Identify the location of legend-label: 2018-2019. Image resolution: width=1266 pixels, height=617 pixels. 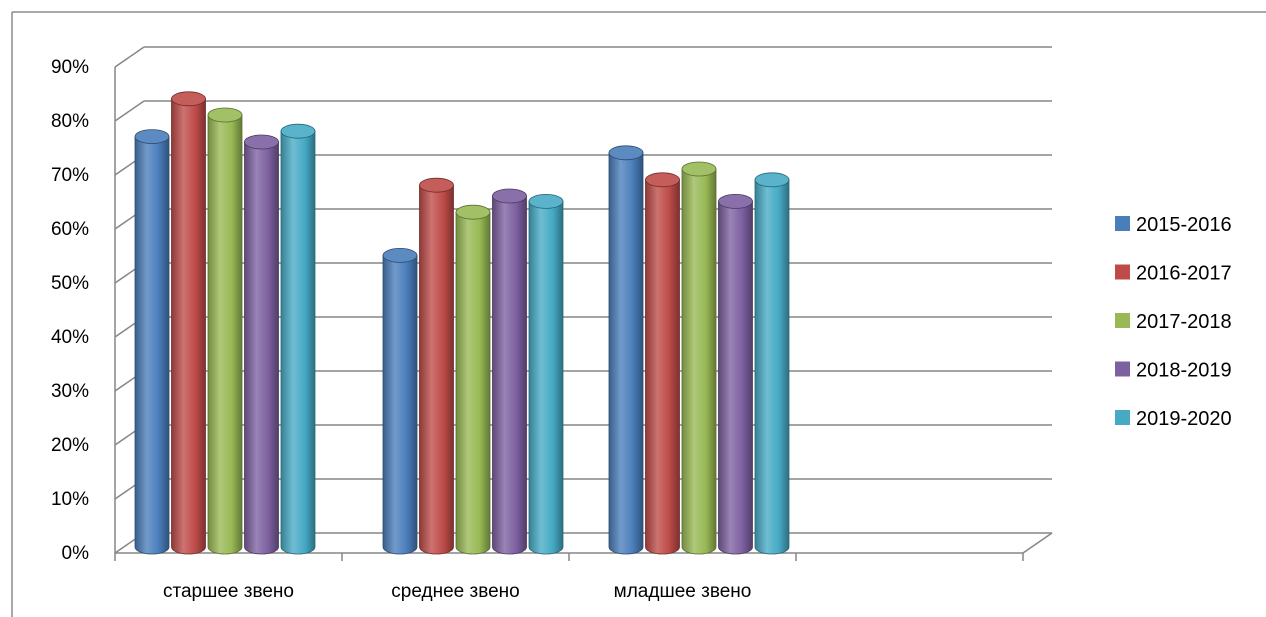
(1184, 371).